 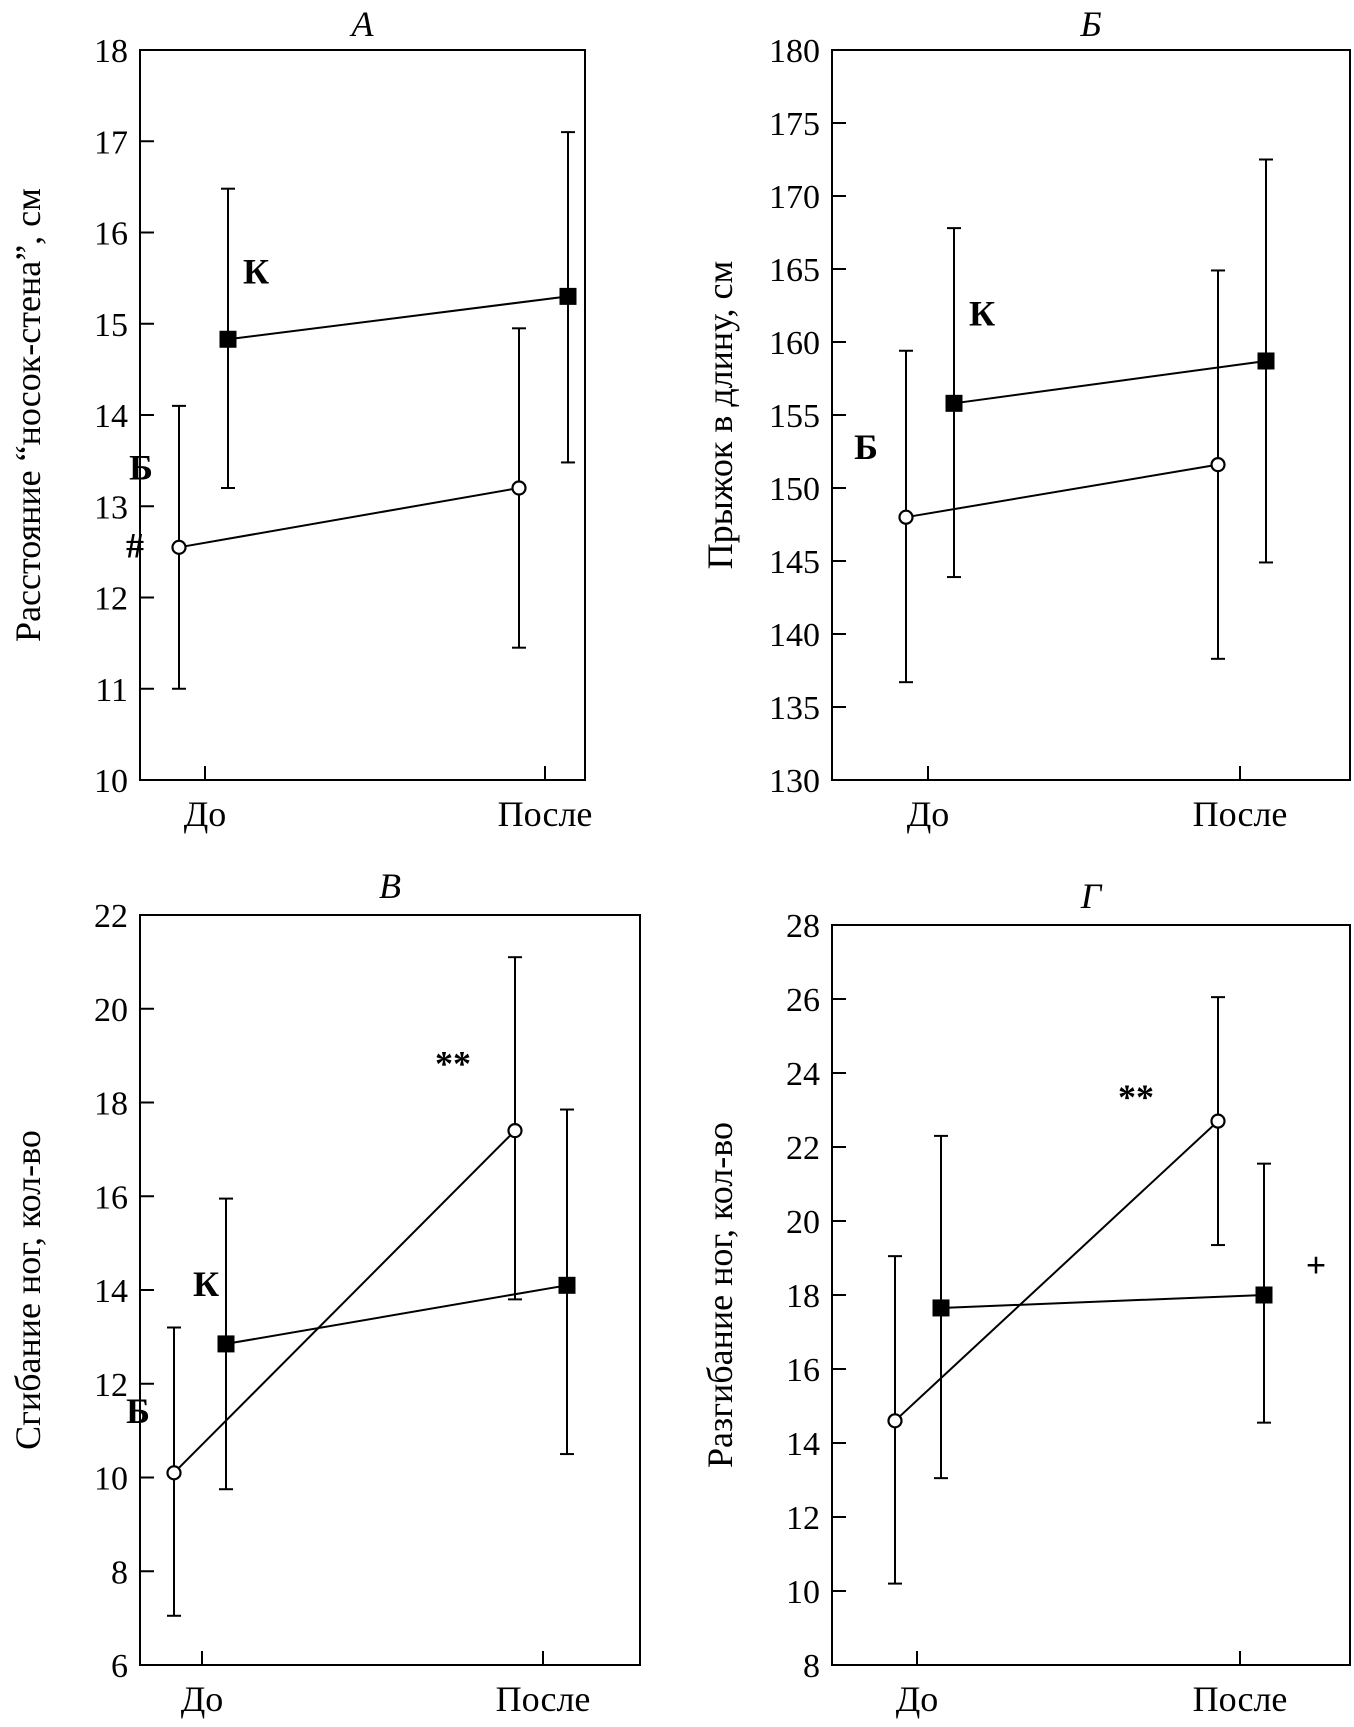 I want to click on panel-title: Б, so click(x=1090, y=24).